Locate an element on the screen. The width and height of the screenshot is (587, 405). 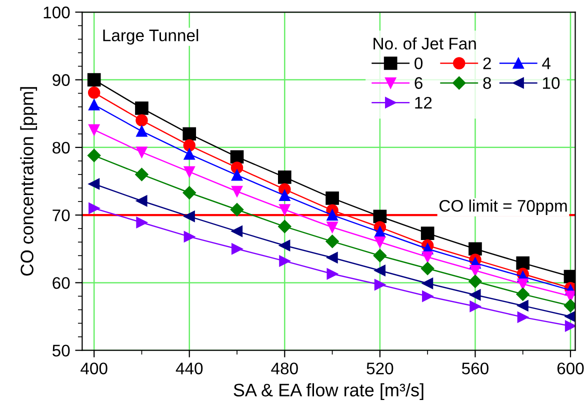
annotation: Large Tunnel is located at coordinates (150, 37).